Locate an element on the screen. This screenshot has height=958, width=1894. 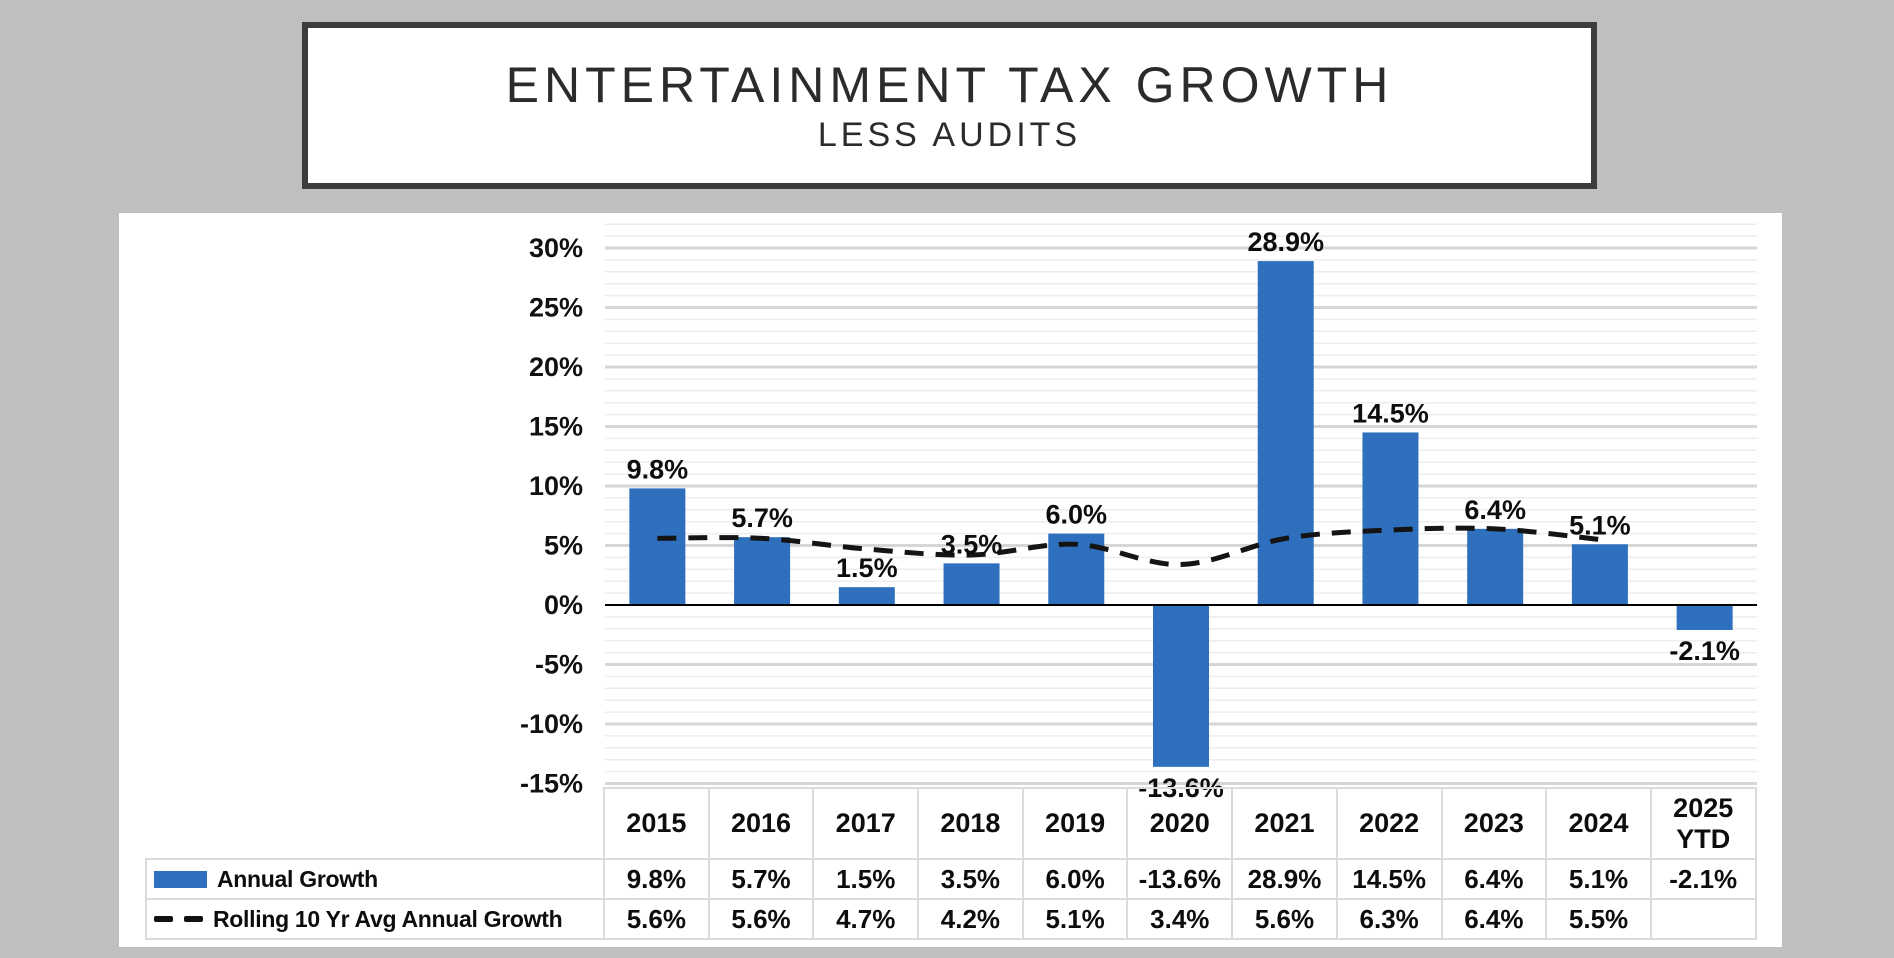
year-header-cell: 2018 is located at coordinates (971, 823).